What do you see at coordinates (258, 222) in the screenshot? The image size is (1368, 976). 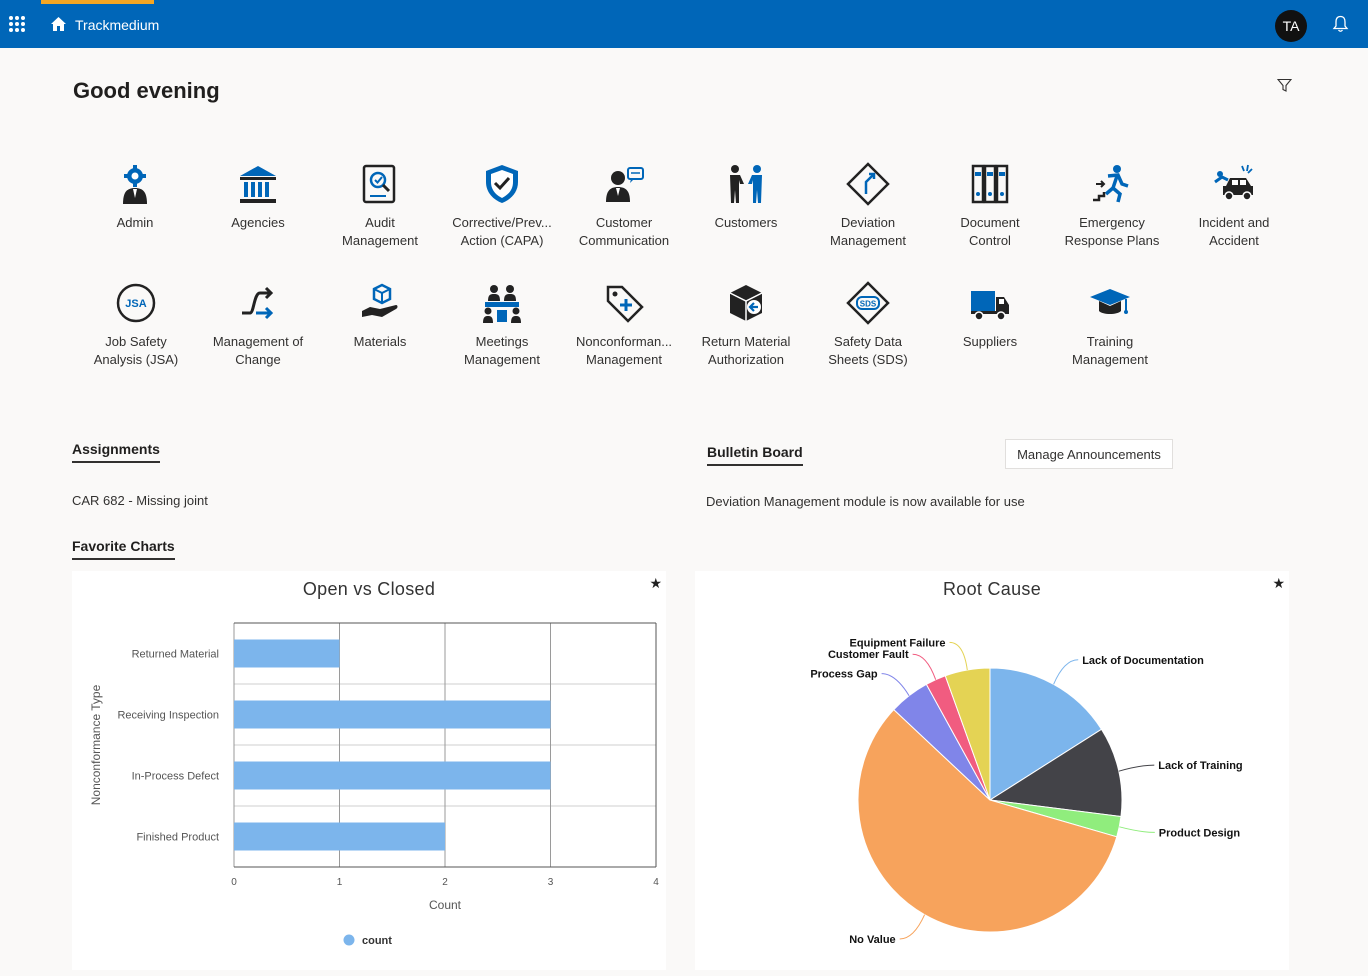 I see `module-label: Agencies` at bounding box center [258, 222].